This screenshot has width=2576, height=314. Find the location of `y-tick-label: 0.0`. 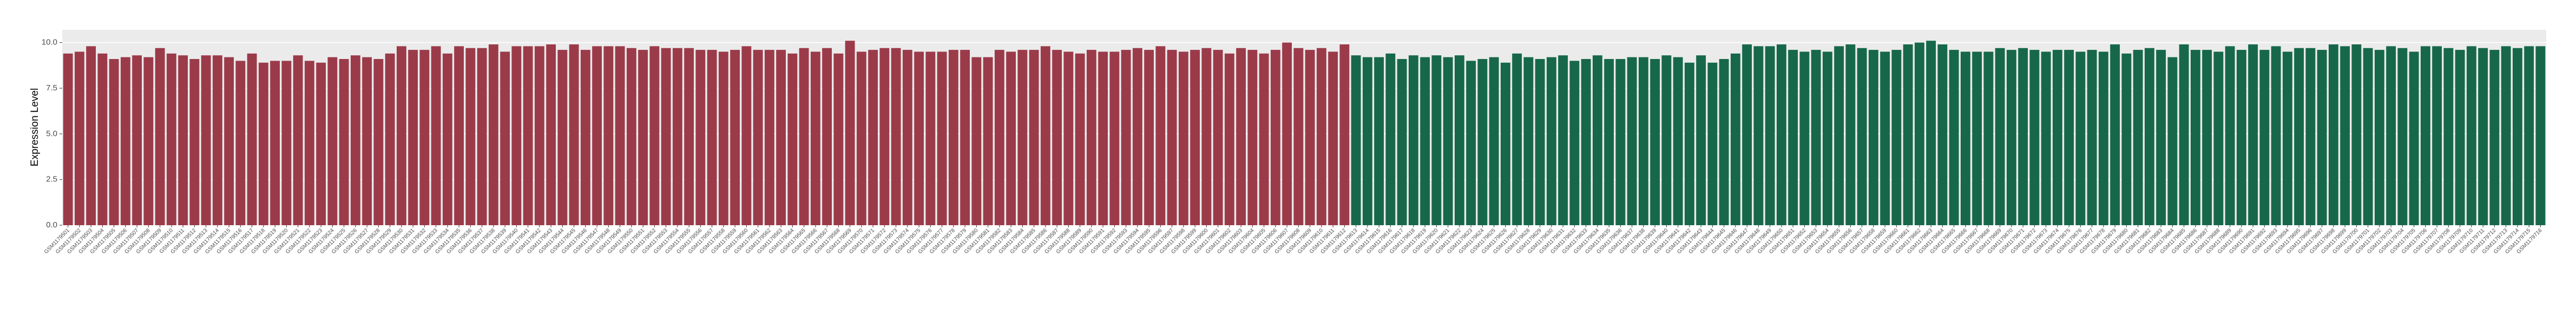

y-tick-label: 0.0 is located at coordinates (51, 225).